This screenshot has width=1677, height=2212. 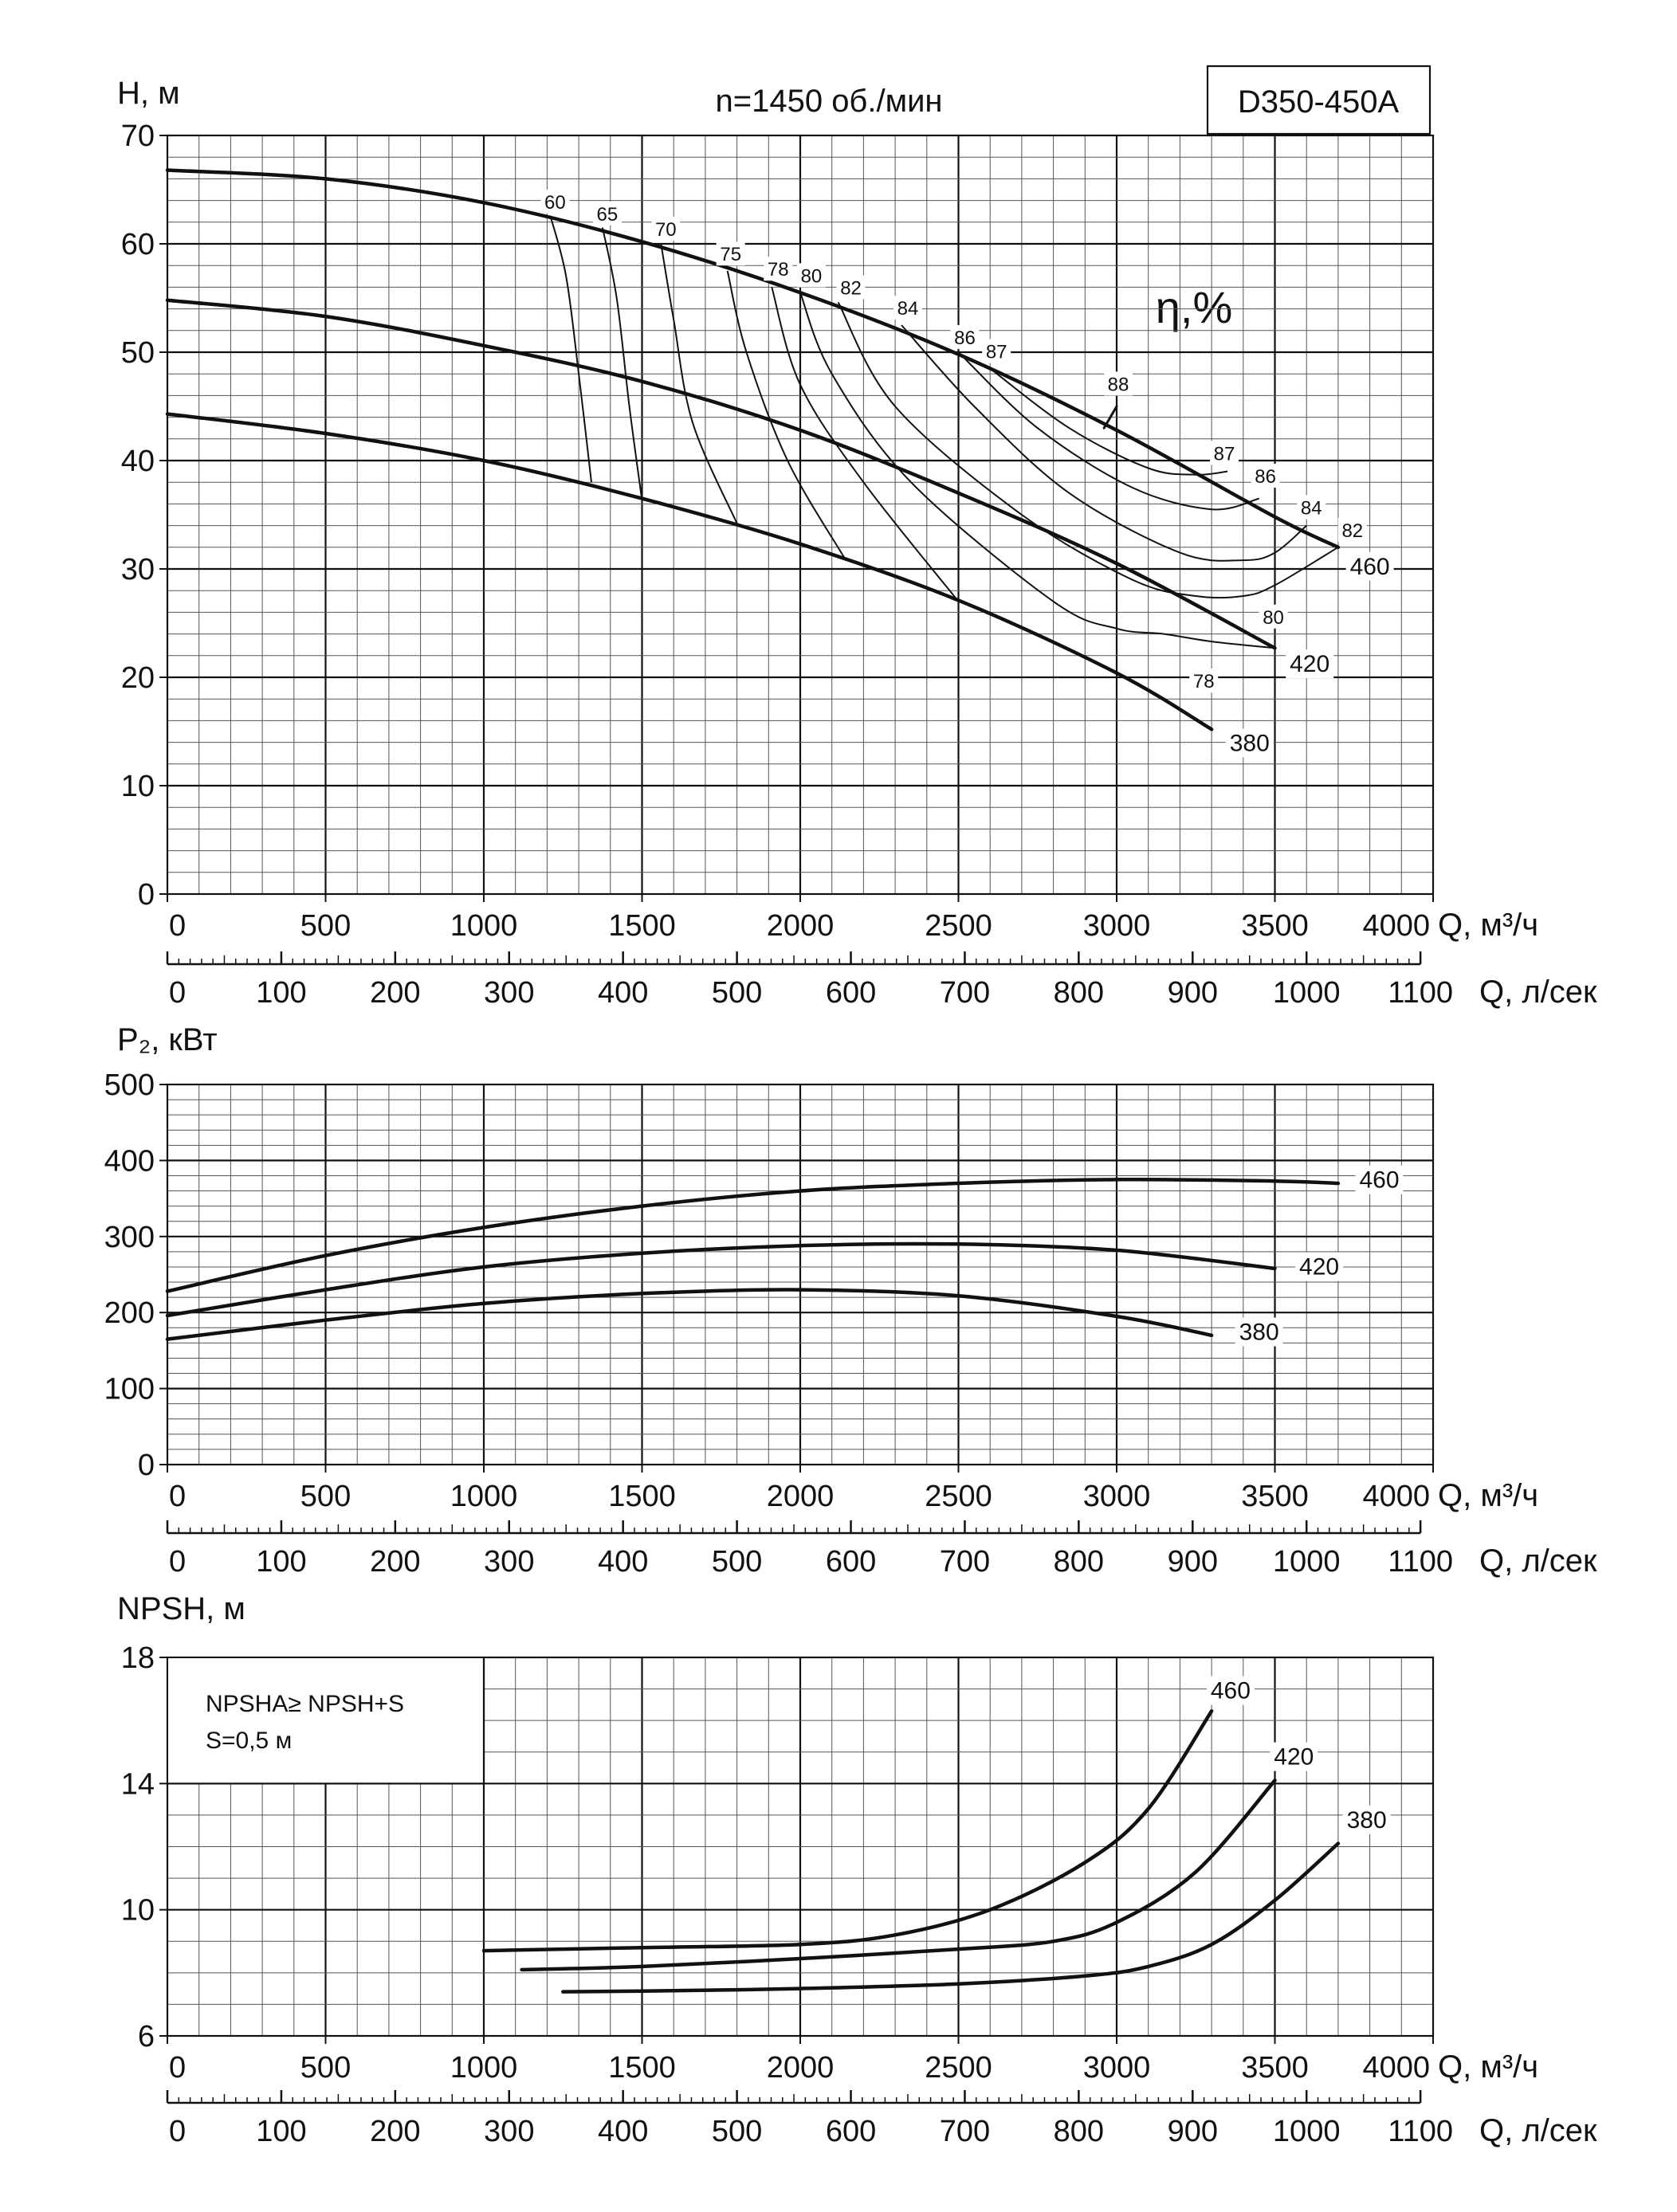 What do you see at coordinates (1319, 1267) in the screenshot?
I see `power-curve-label-420: 420` at bounding box center [1319, 1267].